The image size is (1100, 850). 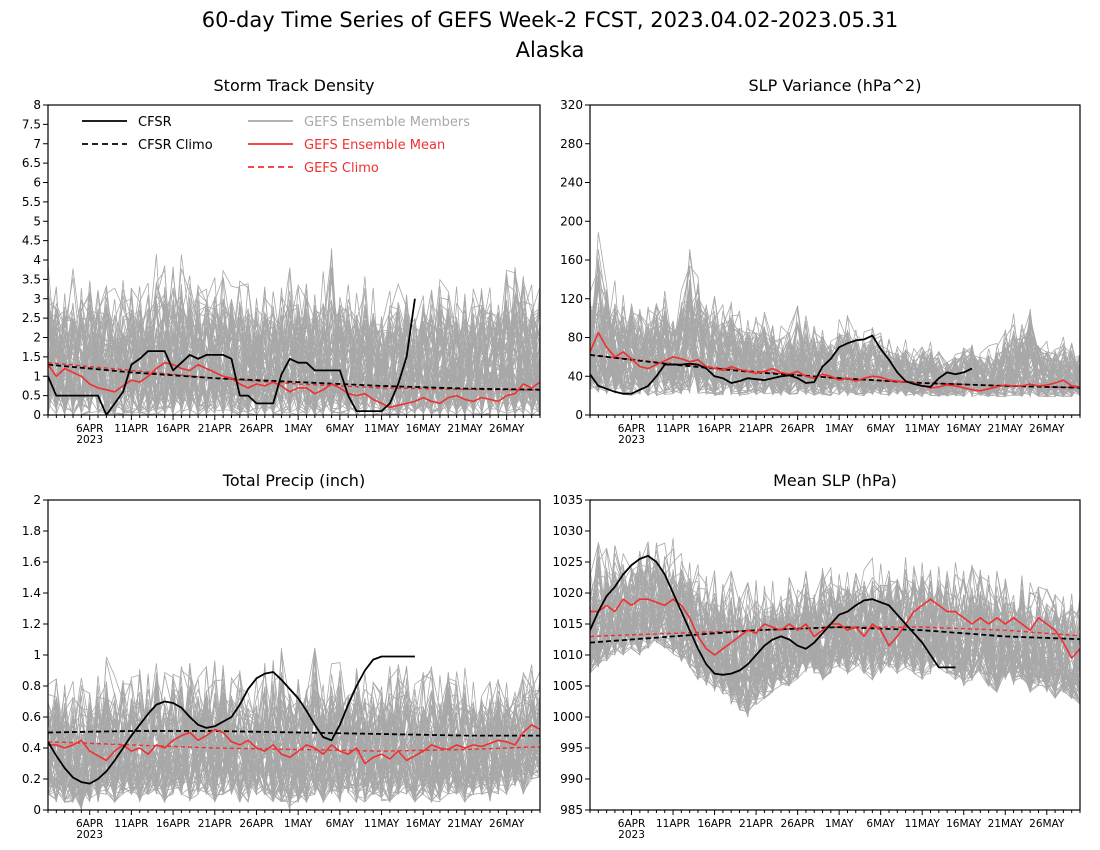 I want to click on y-tick-label: 1020, so click(x=567, y=593).